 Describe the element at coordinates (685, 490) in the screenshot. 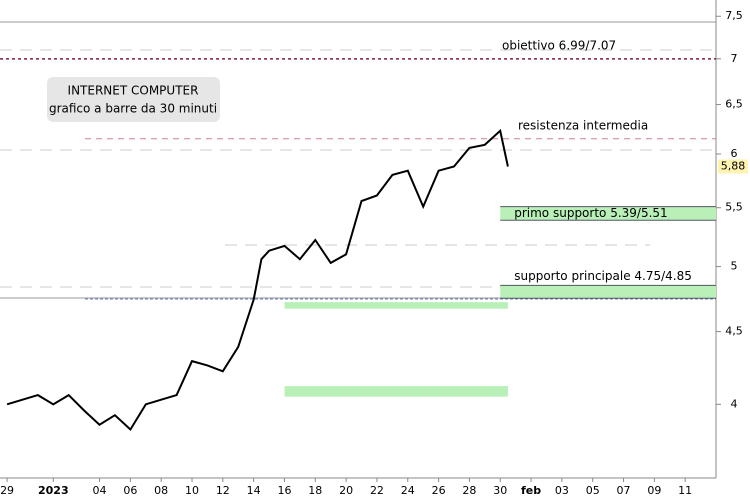

I see `x-tick-label: 11` at that location.